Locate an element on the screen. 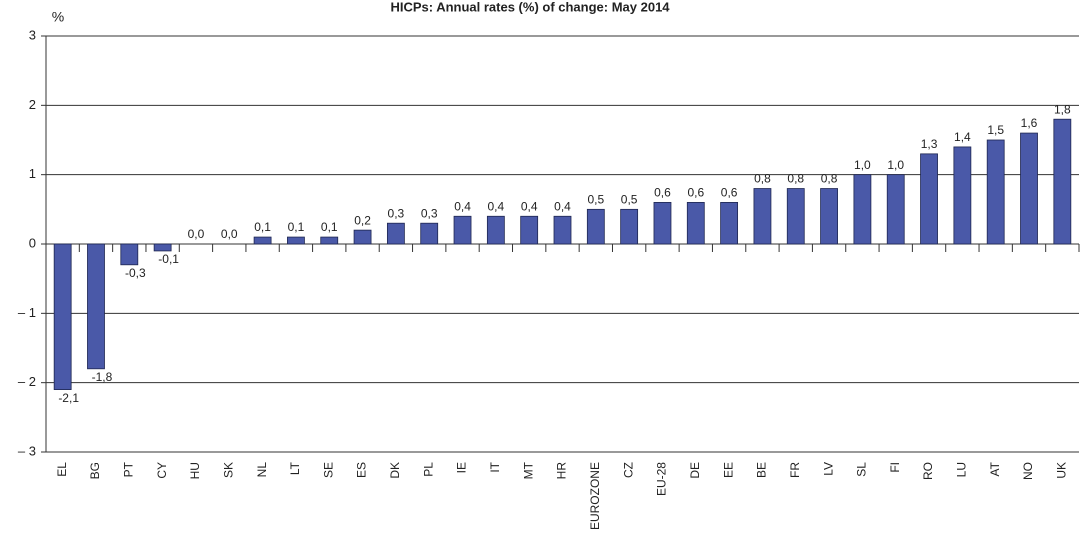 The width and height of the screenshot is (1080, 551). x-tick-label: LV is located at coordinates (828, 469).